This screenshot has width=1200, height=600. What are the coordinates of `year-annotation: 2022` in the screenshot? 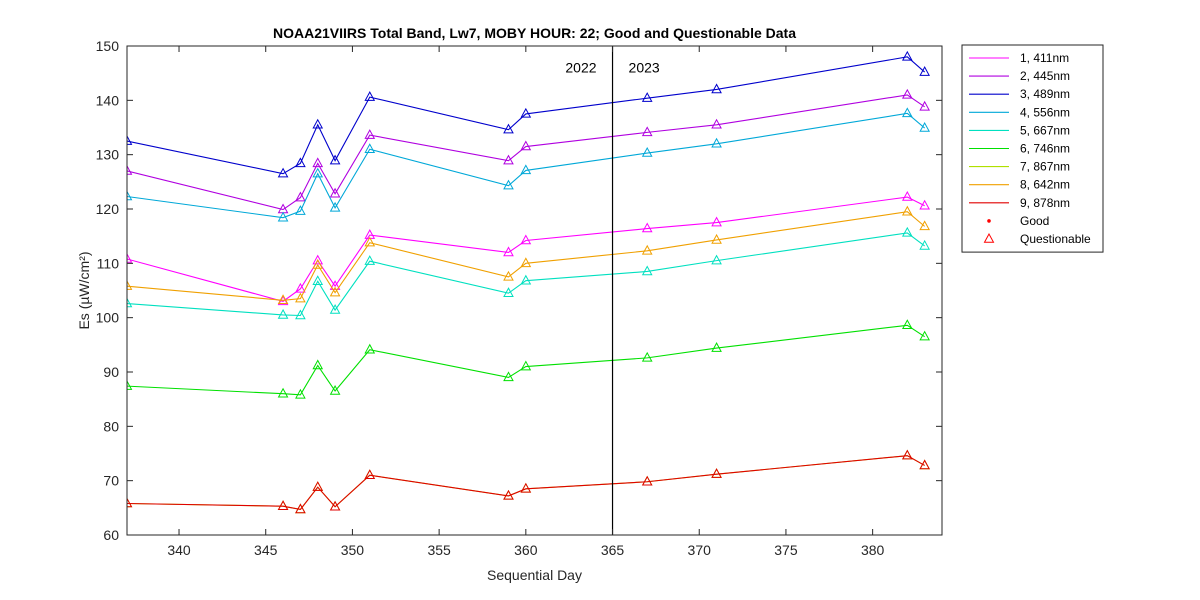 It's located at (580, 68).